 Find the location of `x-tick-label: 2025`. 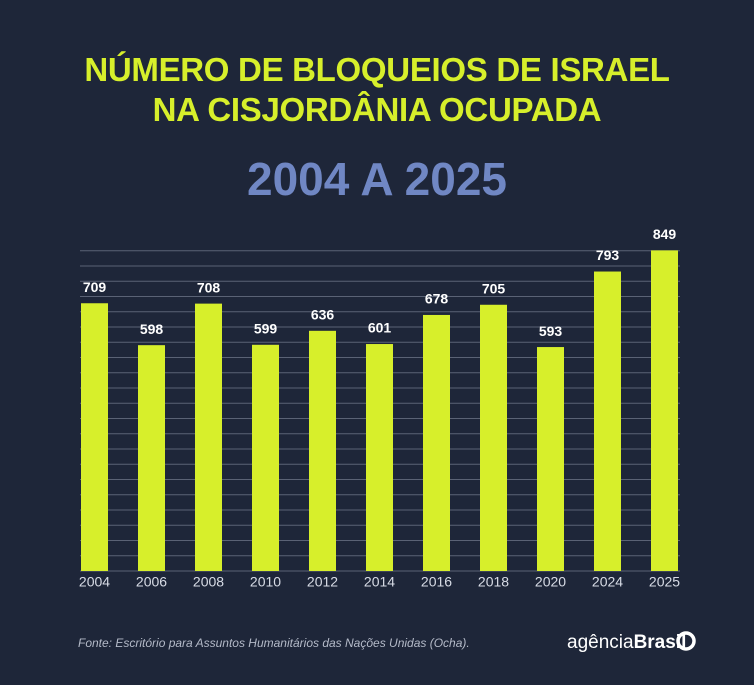

x-tick-label: 2025 is located at coordinates (664, 582).